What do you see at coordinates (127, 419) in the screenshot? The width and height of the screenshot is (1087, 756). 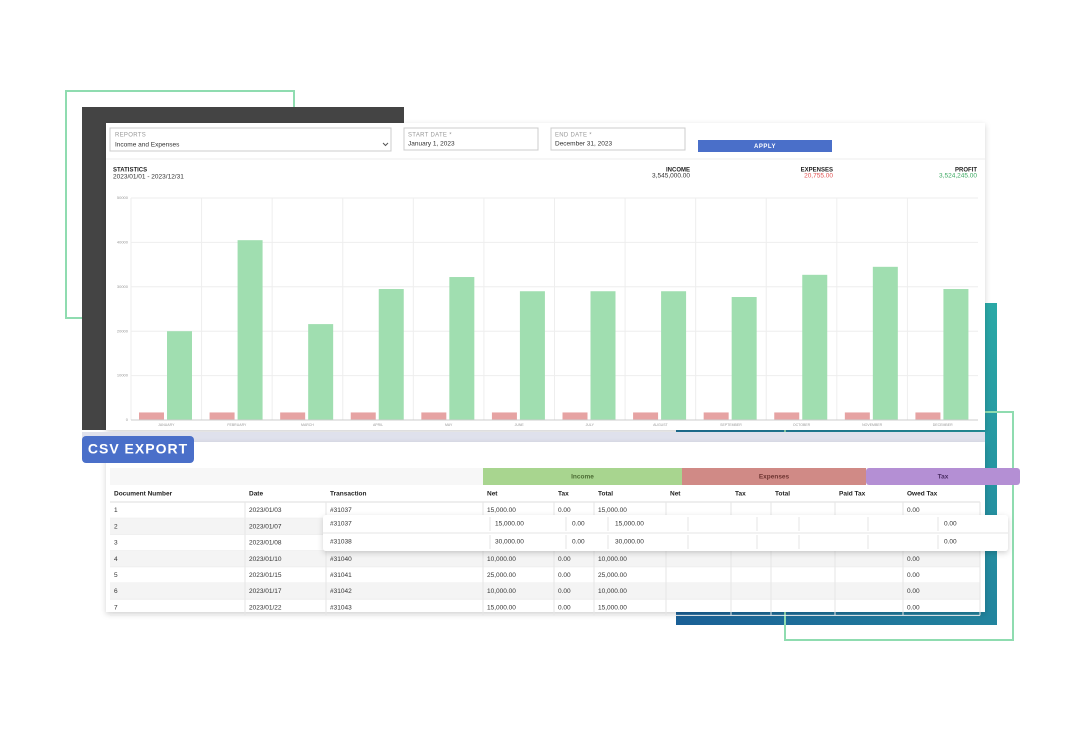 I see `y-tick-label: 0` at bounding box center [127, 419].